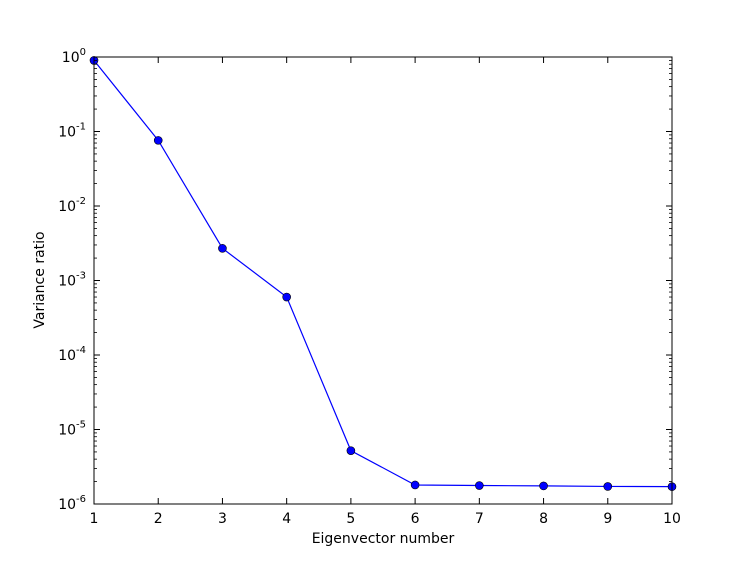  What do you see at coordinates (74, 56) in the screenshot?
I see `y-tick-label: 10⁰` at bounding box center [74, 56].